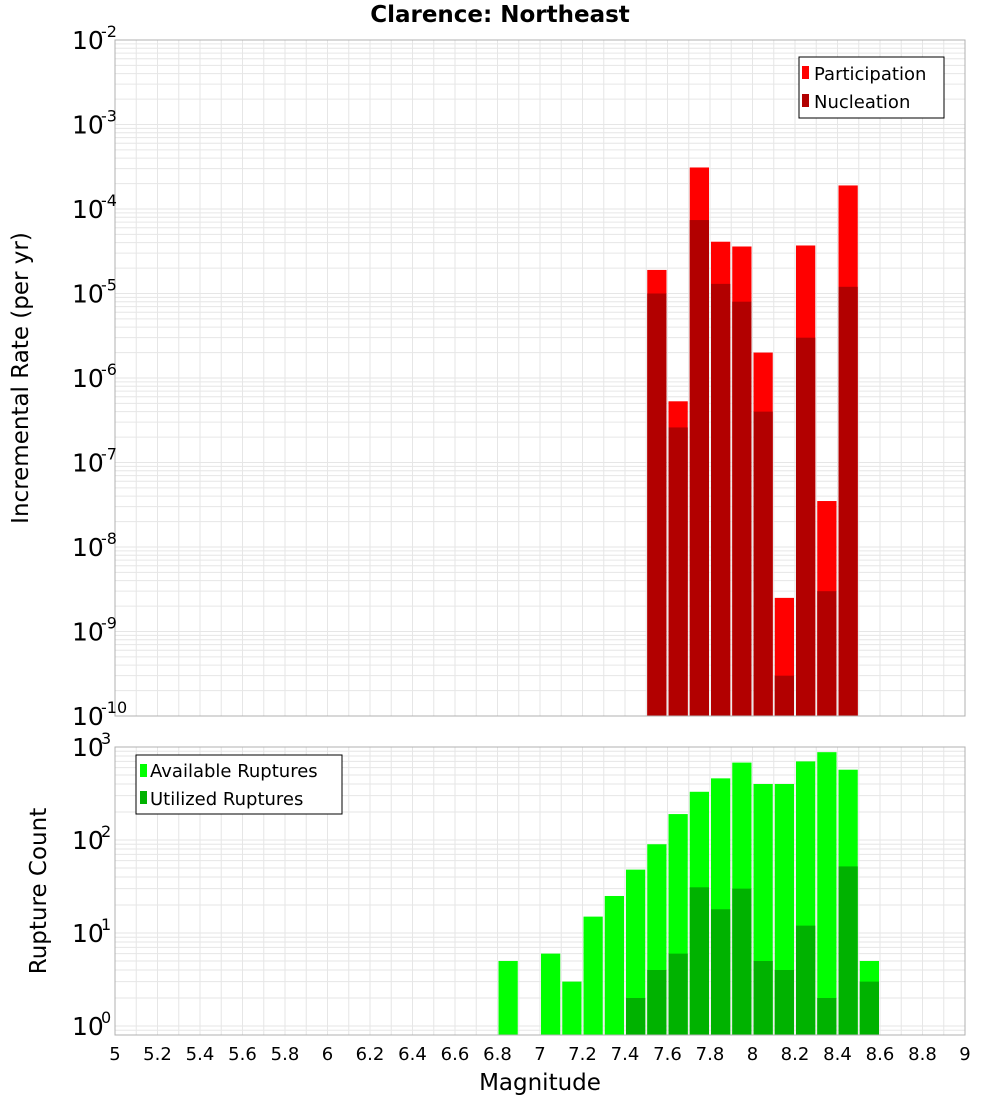  What do you see at coordinates (795, 1054) in the screenshot?
I see `x-tick-label: 8.2` at bounding box center [795, 1054].